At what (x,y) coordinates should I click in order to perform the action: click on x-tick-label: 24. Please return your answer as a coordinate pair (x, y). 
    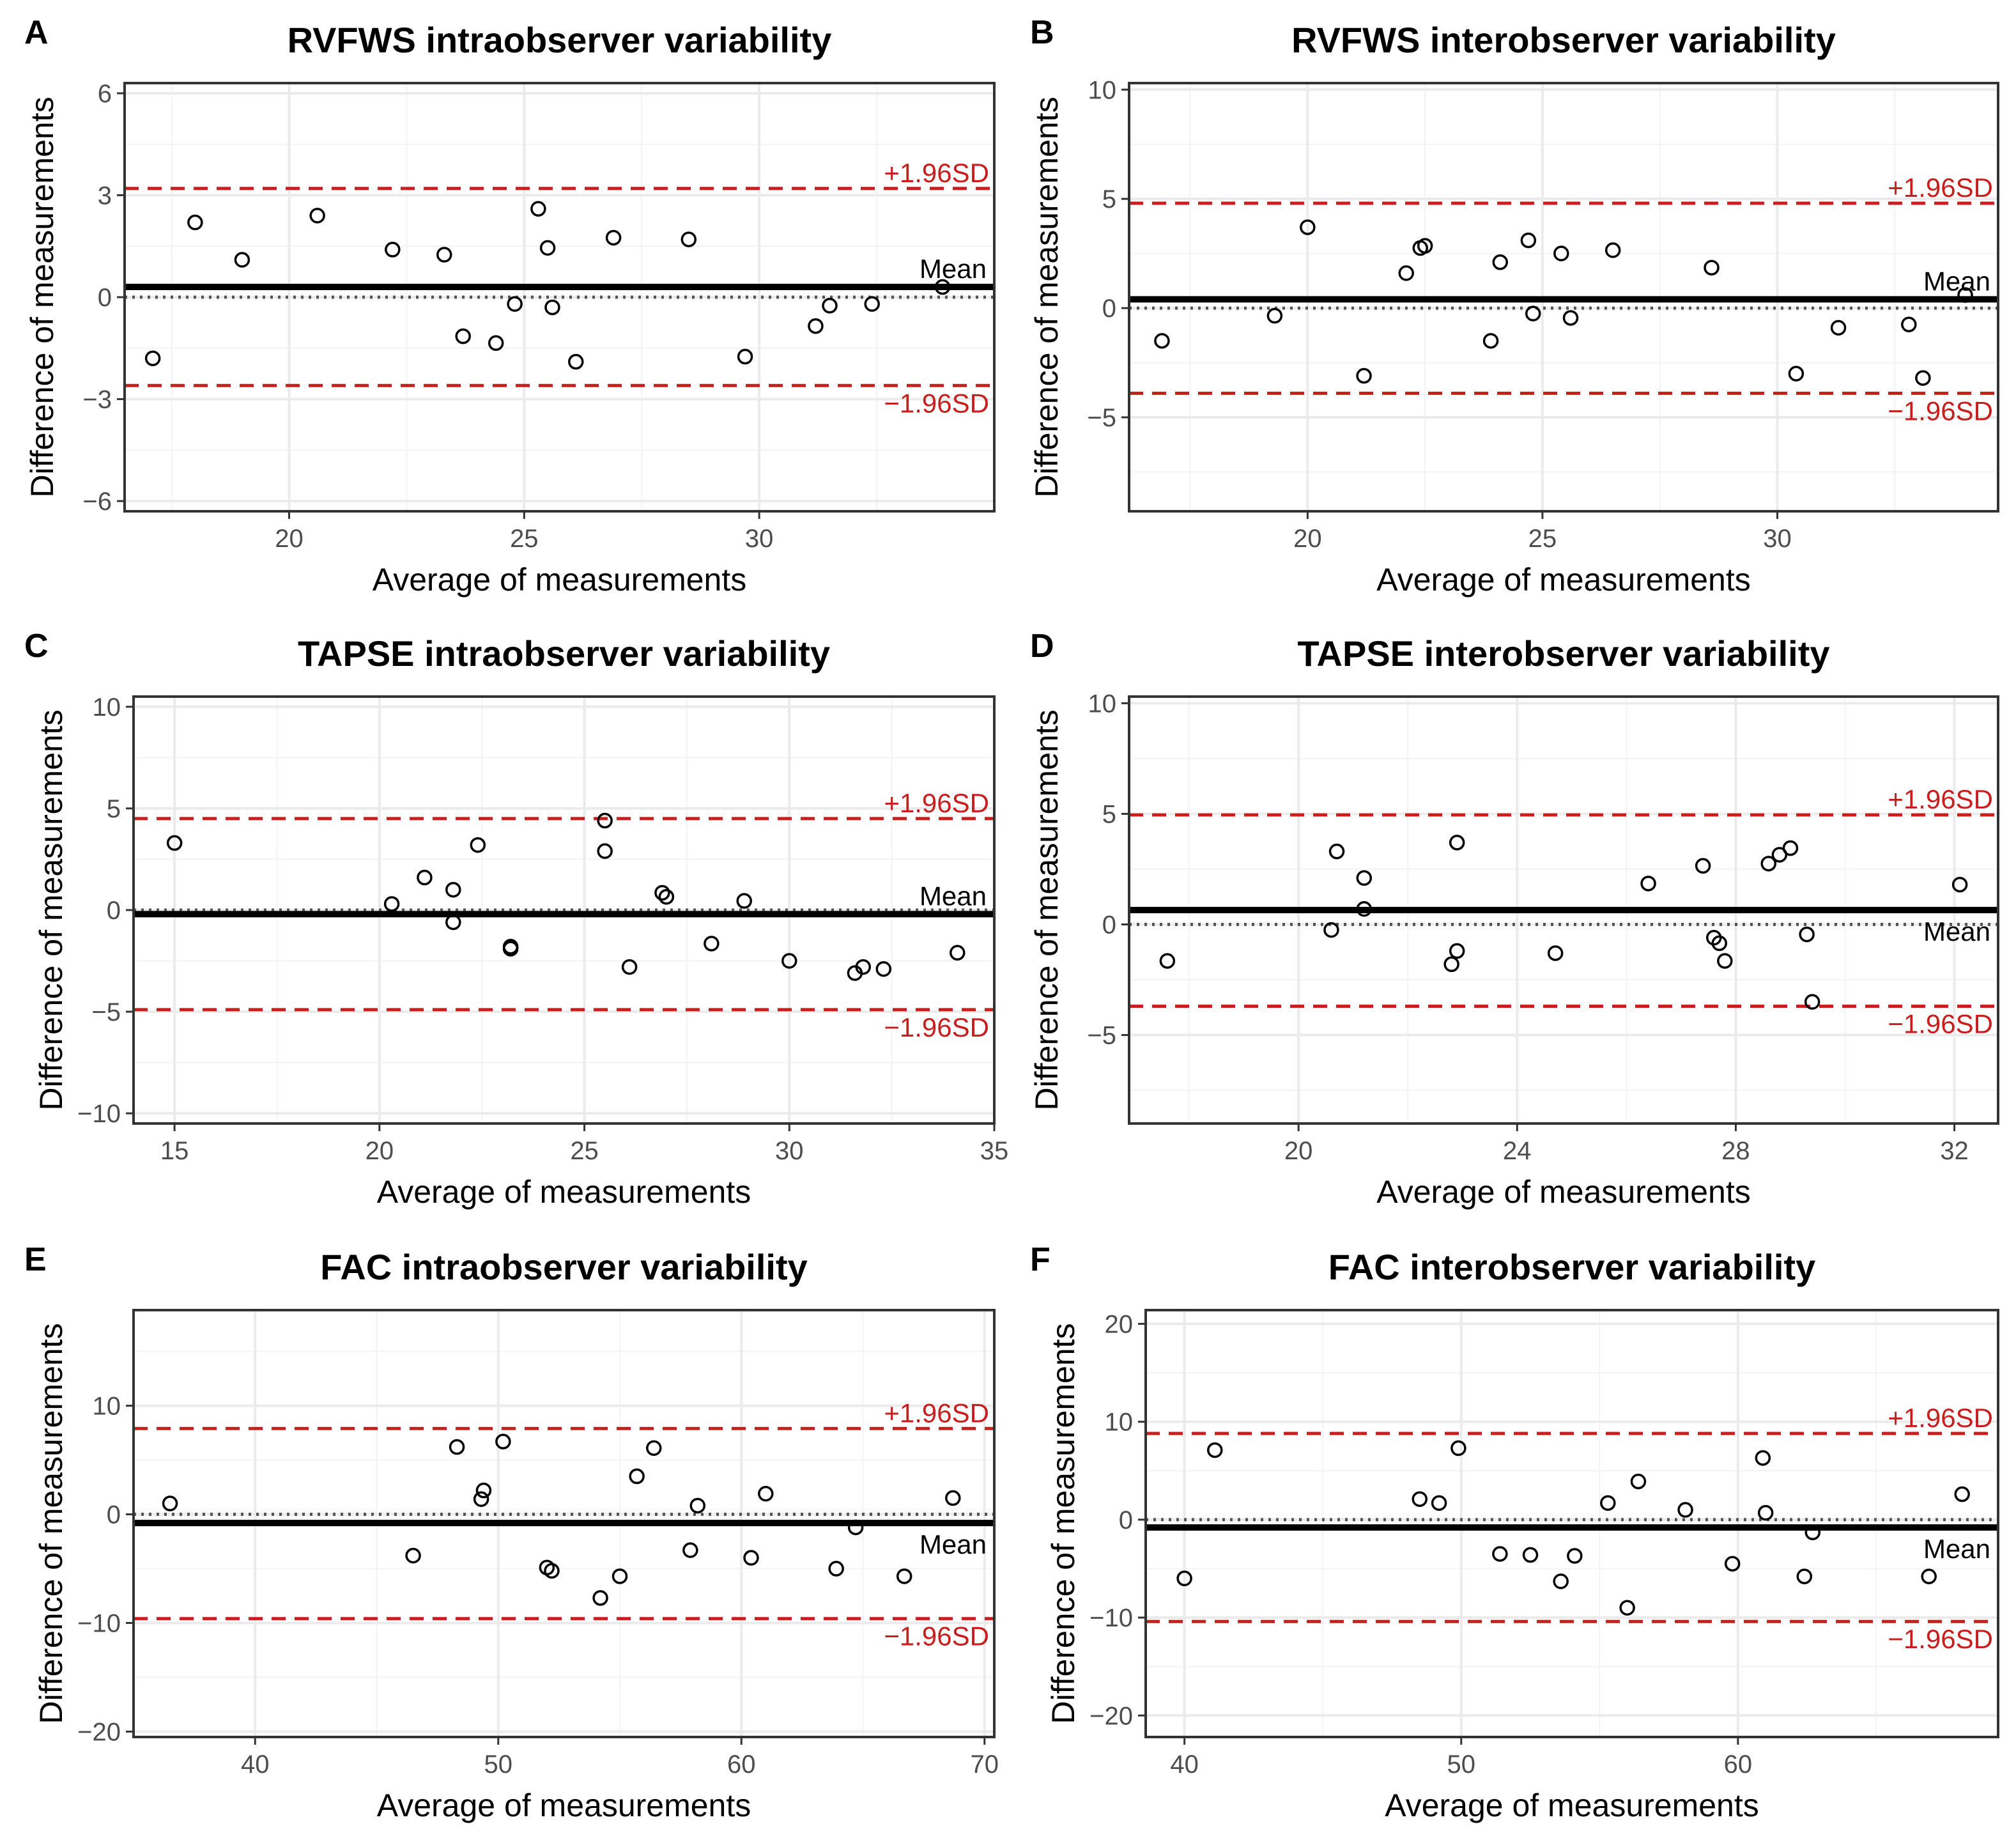
    Looking at the image, I should click on (1517, 1151).